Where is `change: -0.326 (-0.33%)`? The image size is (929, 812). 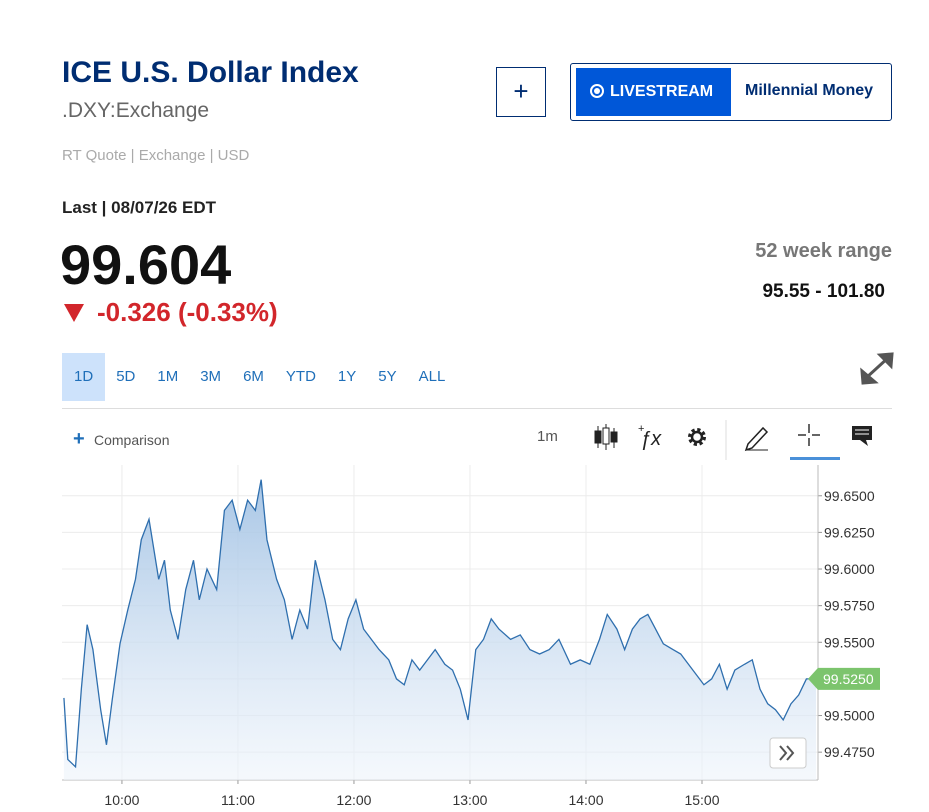 change: -0.326 (-0.33%) is located at coordinates (187, 312).